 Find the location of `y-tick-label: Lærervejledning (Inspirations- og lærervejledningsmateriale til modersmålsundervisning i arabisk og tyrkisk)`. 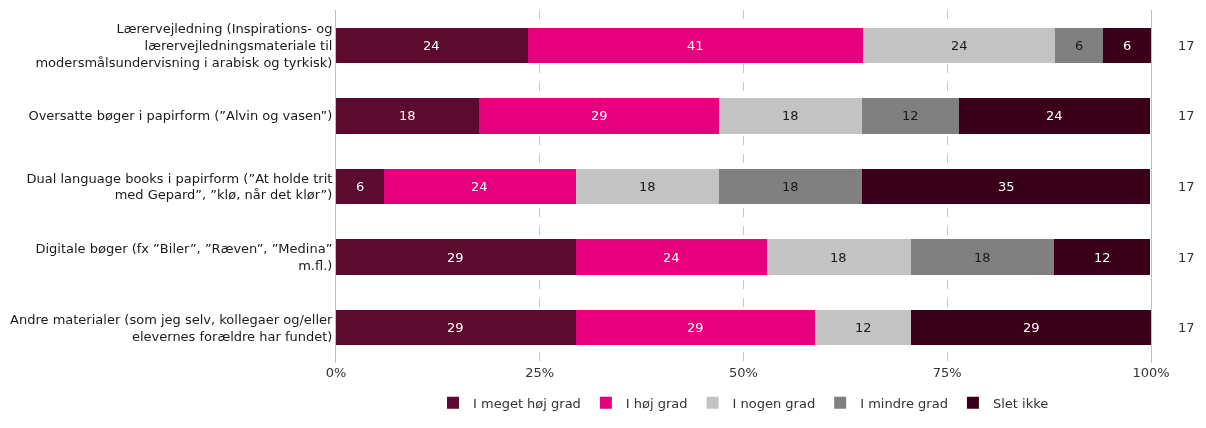

y-tick-label: Lærervejledning (Inspirations- og lærervejledningsmateriale til modersmålsundervisning i arabisk og tyrkisk) is located at coordinates (184, 45).